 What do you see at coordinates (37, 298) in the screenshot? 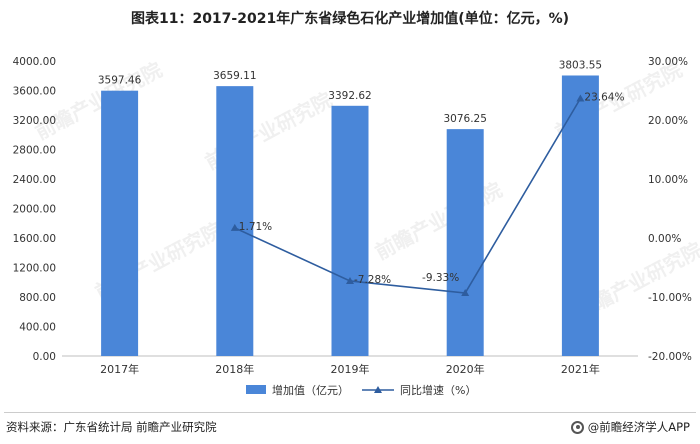
I see `y-left-tick-label: 800.00` at bounding box center [37, 298].